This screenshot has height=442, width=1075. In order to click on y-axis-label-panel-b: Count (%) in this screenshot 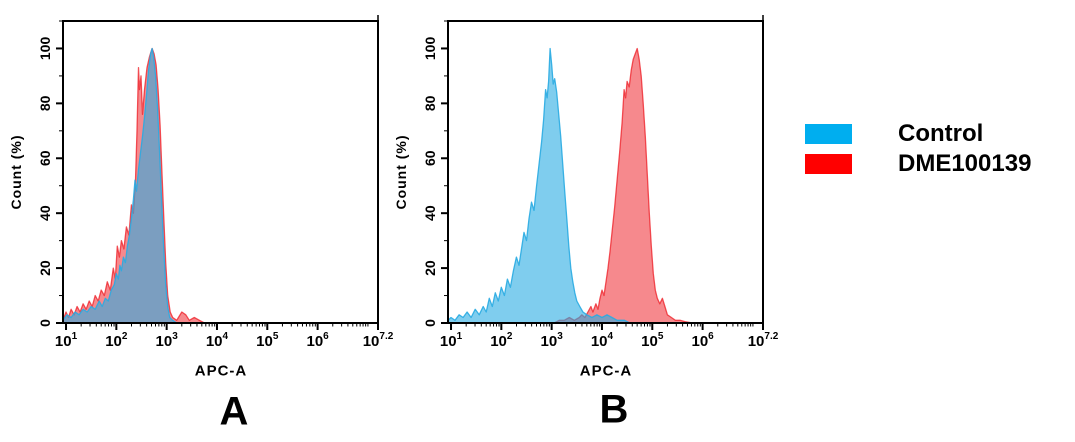, I will do `click(401, 172)`.